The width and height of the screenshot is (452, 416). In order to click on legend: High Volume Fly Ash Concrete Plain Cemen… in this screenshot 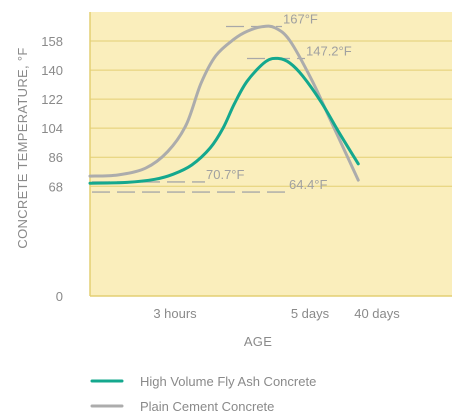, I will do `click(203, 394)`.